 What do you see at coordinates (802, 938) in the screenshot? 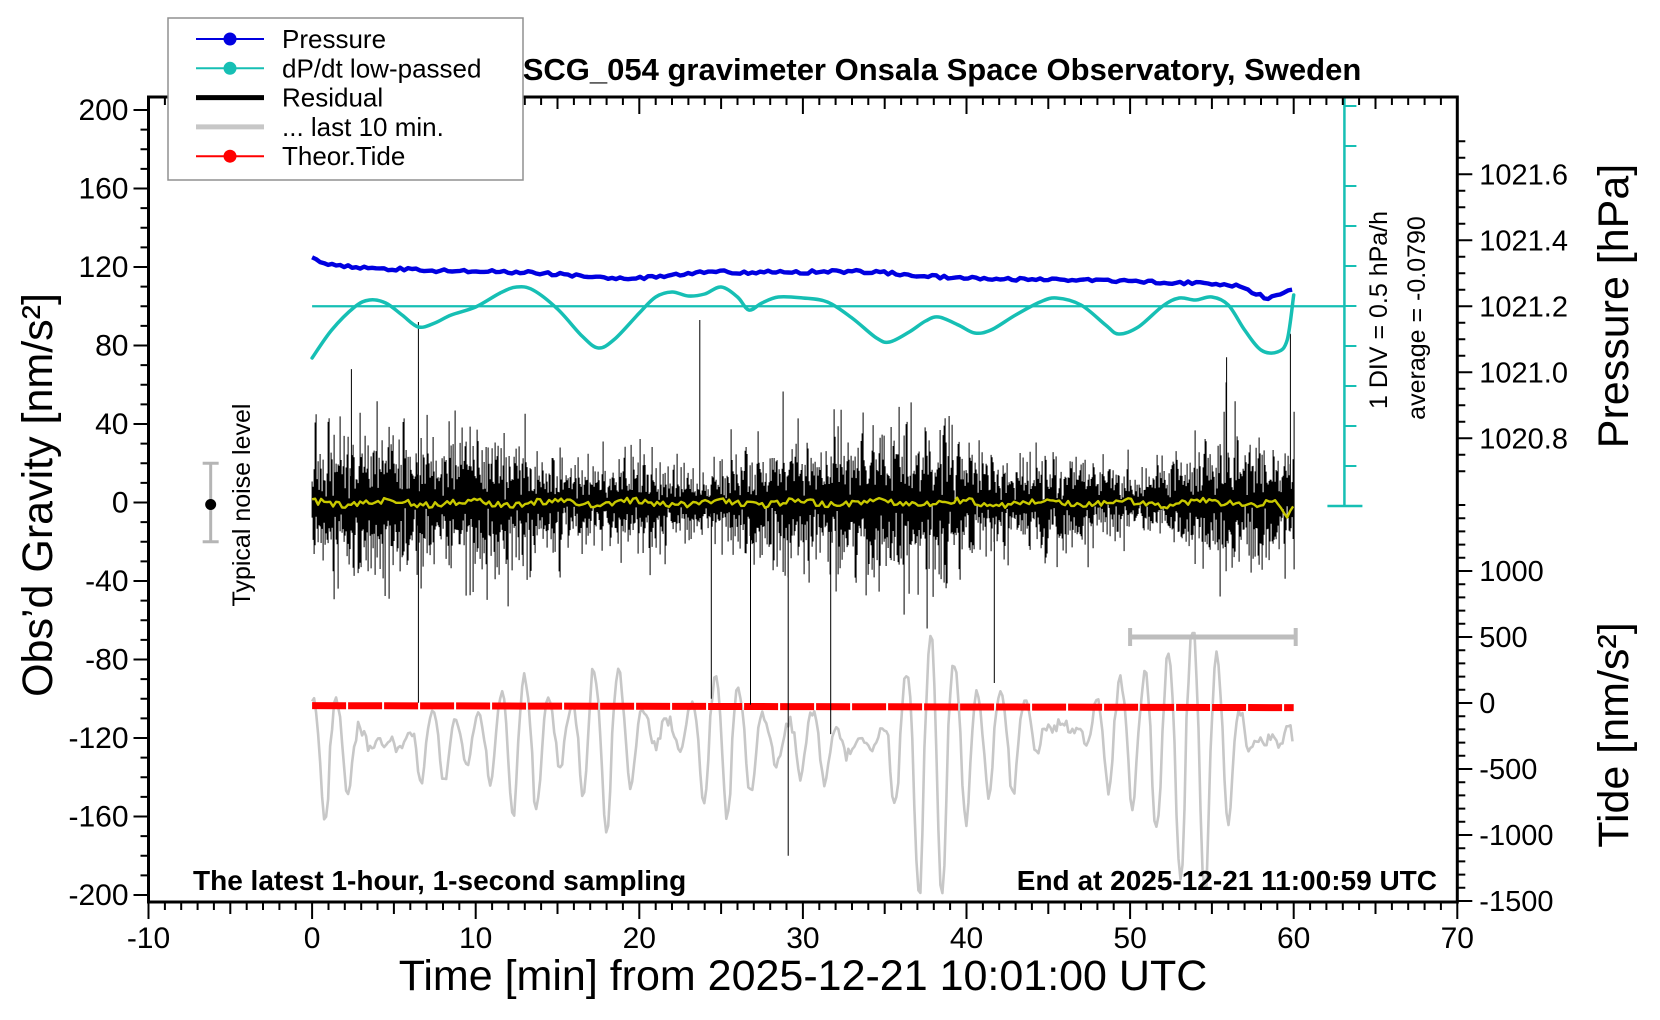
I see `x-tick-label: 30` at bounding box center [802, 938].